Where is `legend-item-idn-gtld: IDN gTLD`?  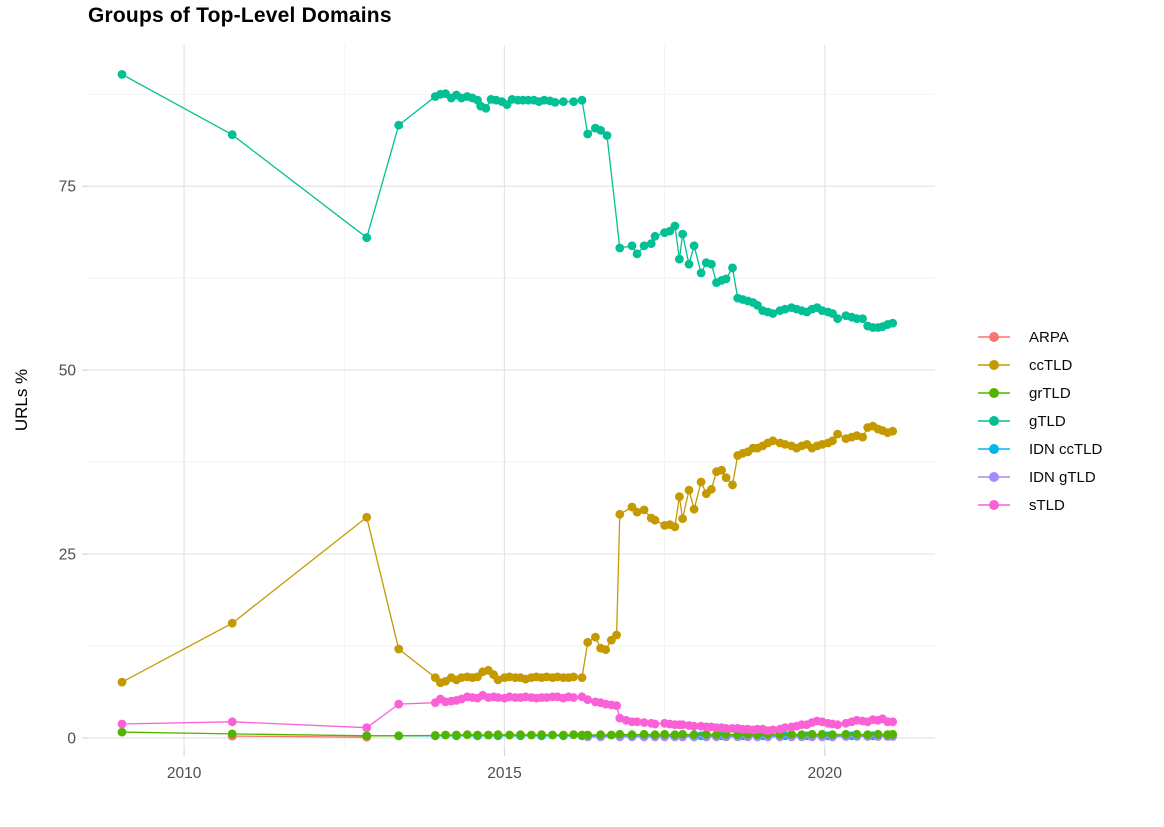
legend-item-idn-gtld: IDN gTLD is located at coordinates (1039, 477).